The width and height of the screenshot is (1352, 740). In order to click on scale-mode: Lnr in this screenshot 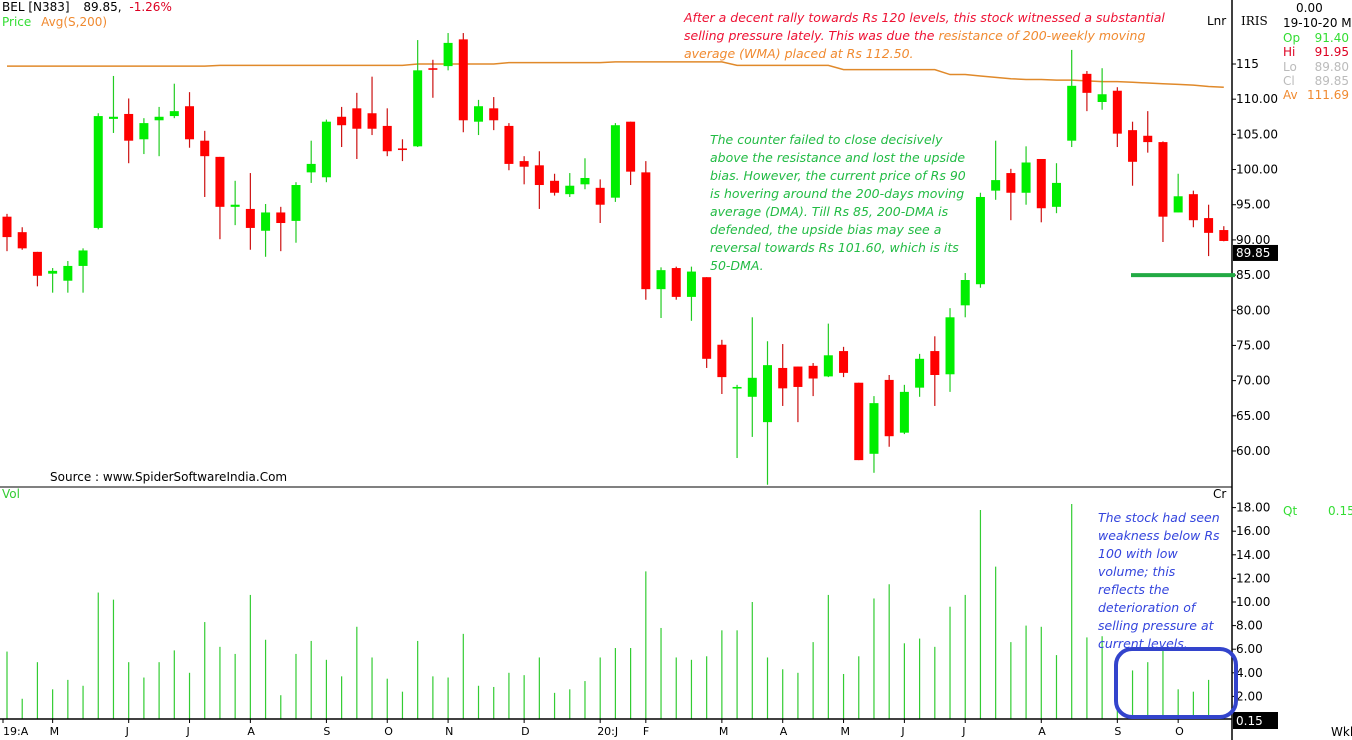, I will do `click(1217, 21)`.